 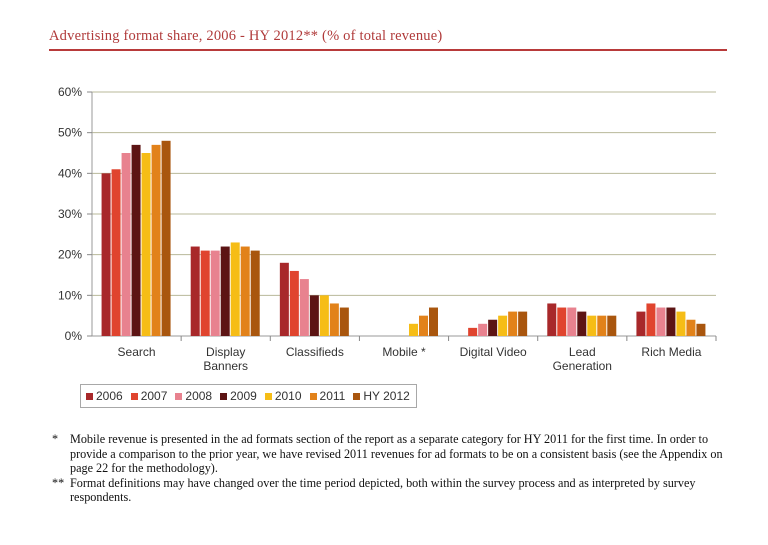 What do you see at coordinates (360, 2) in the screenshot?
I see `cropped-header-text` at bounding box center [360, 2].